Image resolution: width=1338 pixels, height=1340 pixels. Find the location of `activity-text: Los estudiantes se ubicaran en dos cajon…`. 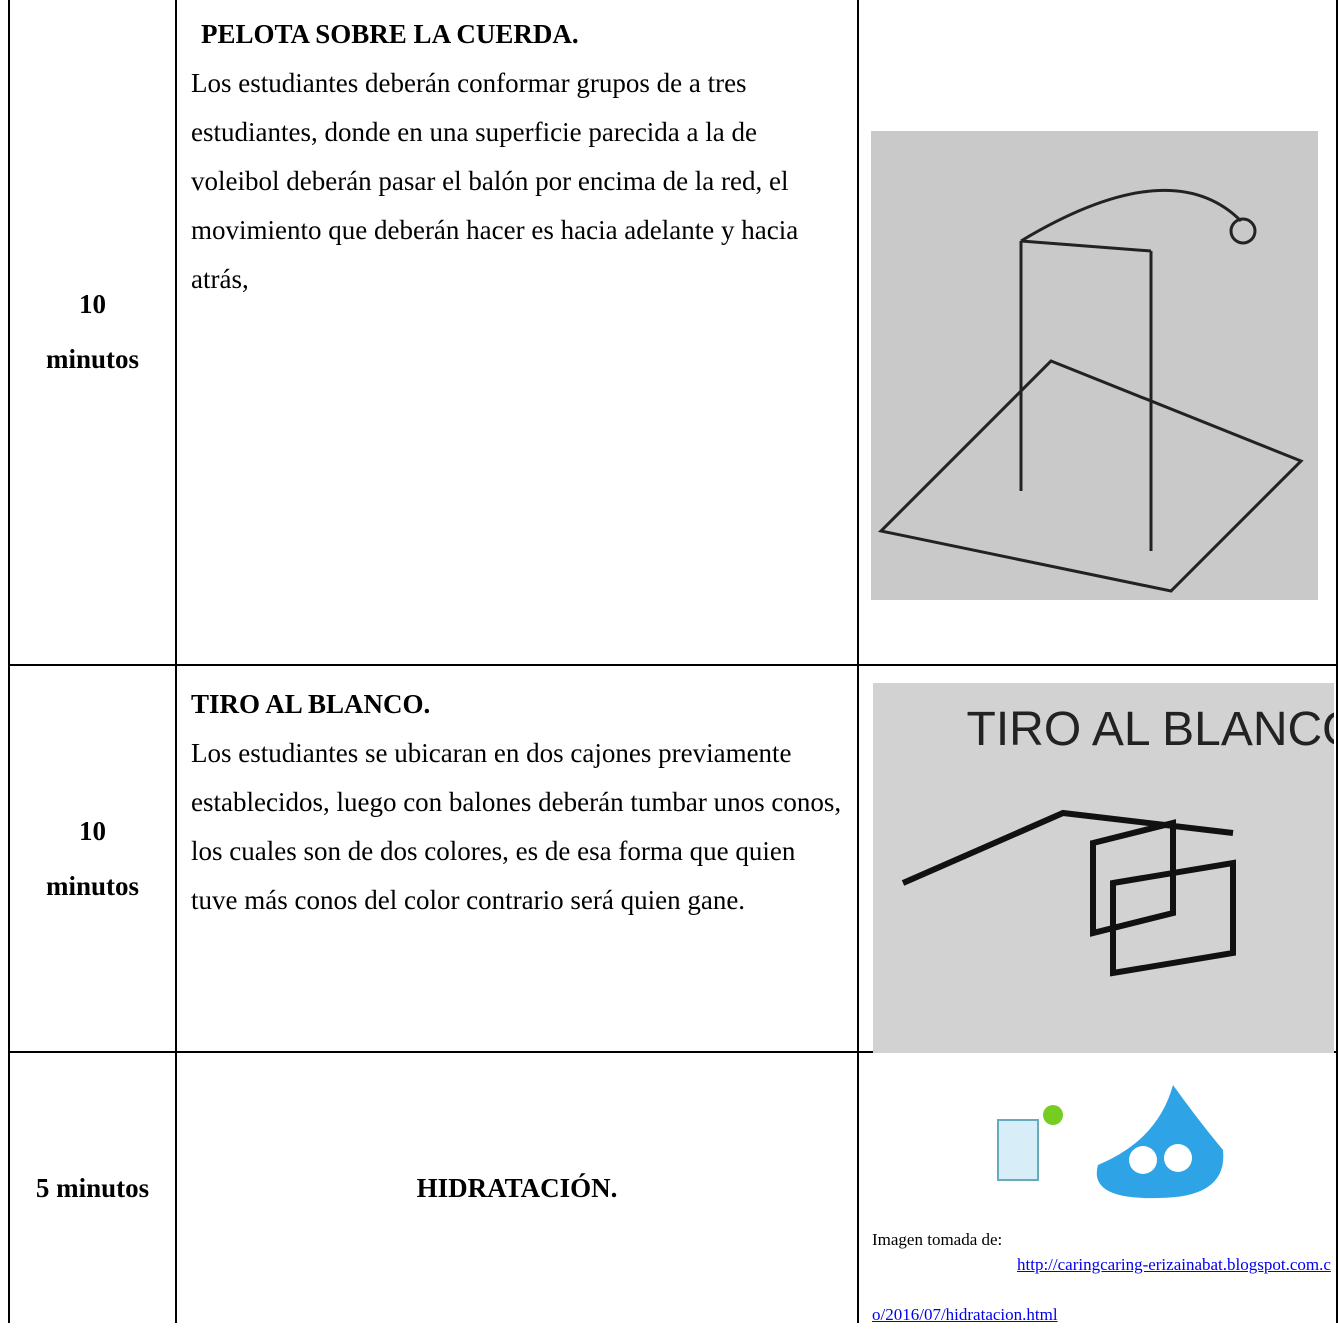

activity-text: Los estudiantes se ubicaran en dos cajon… is located at coordinates (516, 826).